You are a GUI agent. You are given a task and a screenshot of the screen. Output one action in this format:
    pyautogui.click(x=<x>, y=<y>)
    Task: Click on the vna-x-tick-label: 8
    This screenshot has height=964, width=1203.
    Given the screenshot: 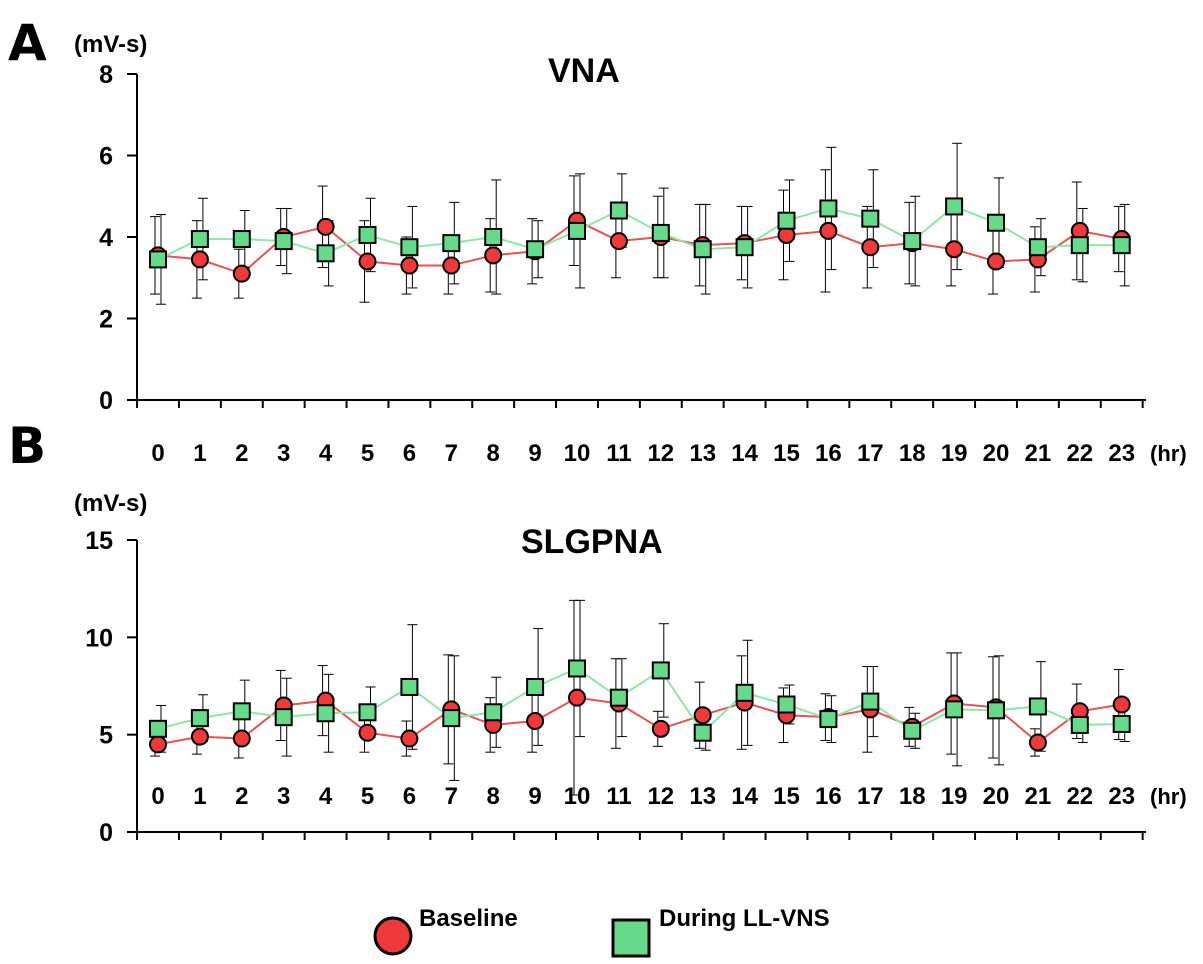 What is the action you would take?
    pyautogui.click(x=493, y=453)
    